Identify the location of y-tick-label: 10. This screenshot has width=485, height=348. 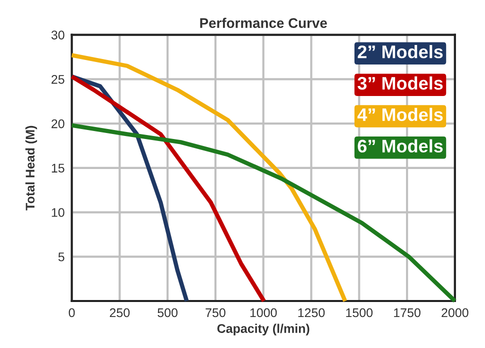
(58, 212).